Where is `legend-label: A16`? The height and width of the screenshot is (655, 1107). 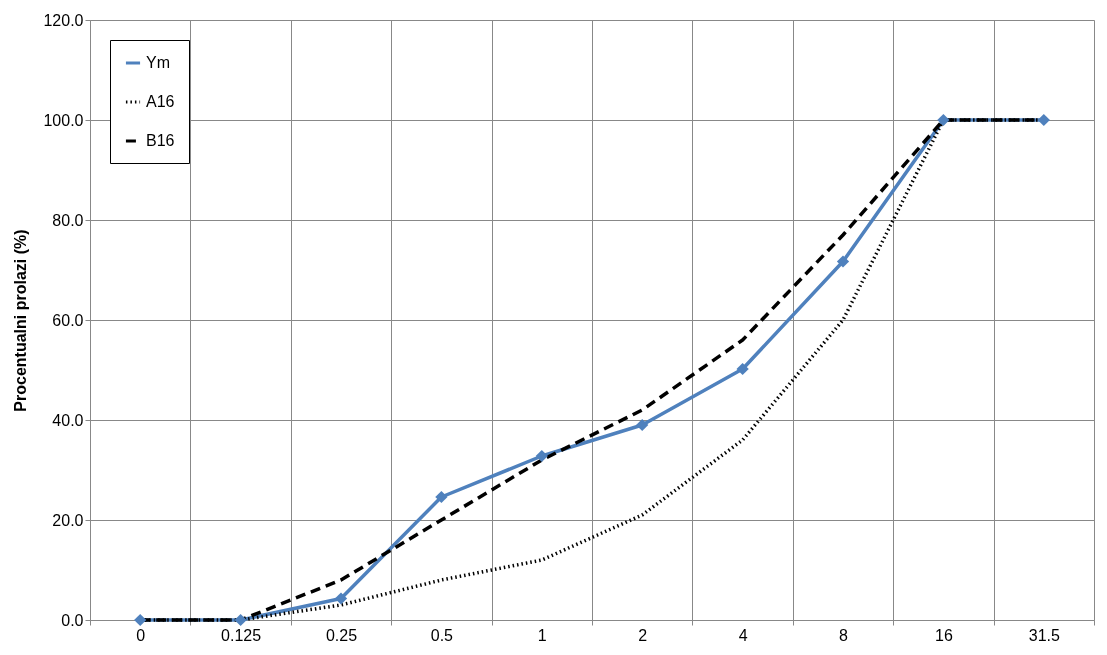 legend-label: A16 is located at coordinates (160, 101).